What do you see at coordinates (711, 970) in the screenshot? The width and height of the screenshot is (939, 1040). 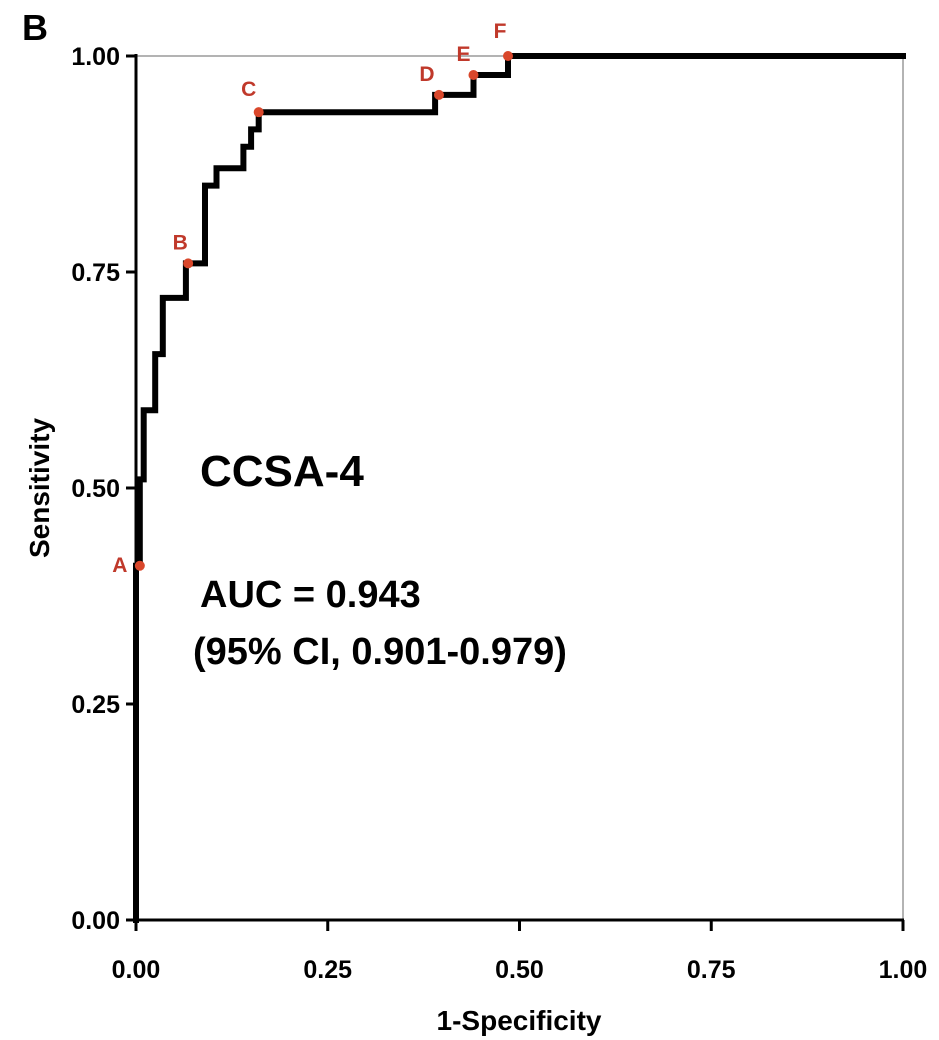 I see `x-tick-label: 0.75` at bounding box center [711, 970].